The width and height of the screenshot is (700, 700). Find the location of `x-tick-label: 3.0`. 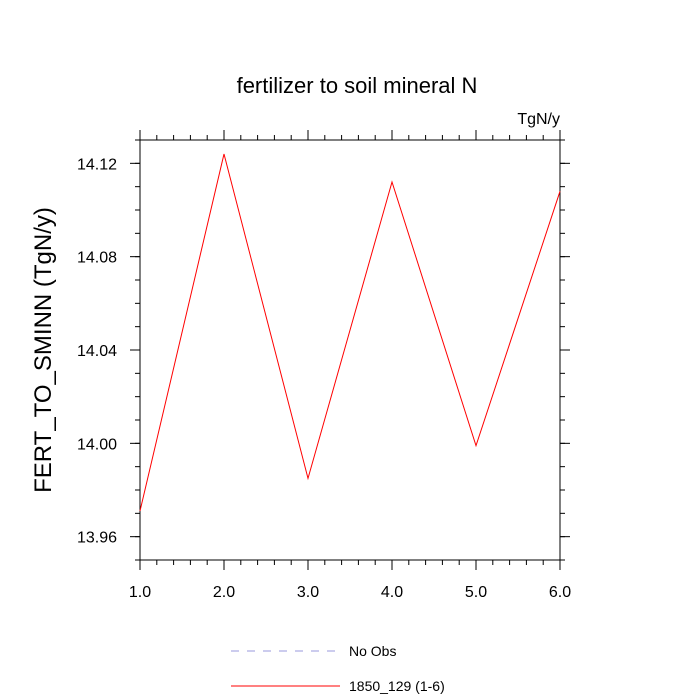

x-tick-label: 3.0 is located at coordinates (308, 592).